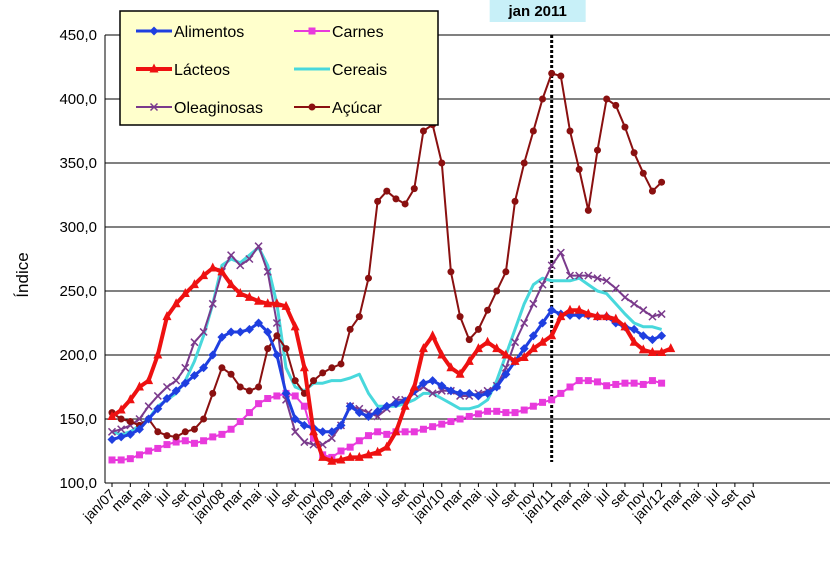  I want to click on y-tick-label: 100,0, so click(78, 483).